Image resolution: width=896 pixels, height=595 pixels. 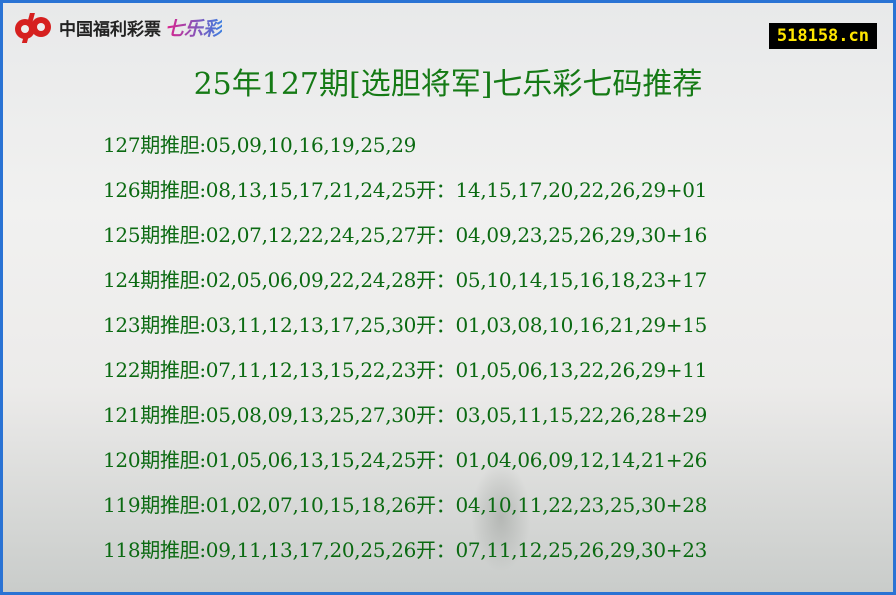 I want to click on welfare-lottery-logo-icon, so click(x=33, y=28).